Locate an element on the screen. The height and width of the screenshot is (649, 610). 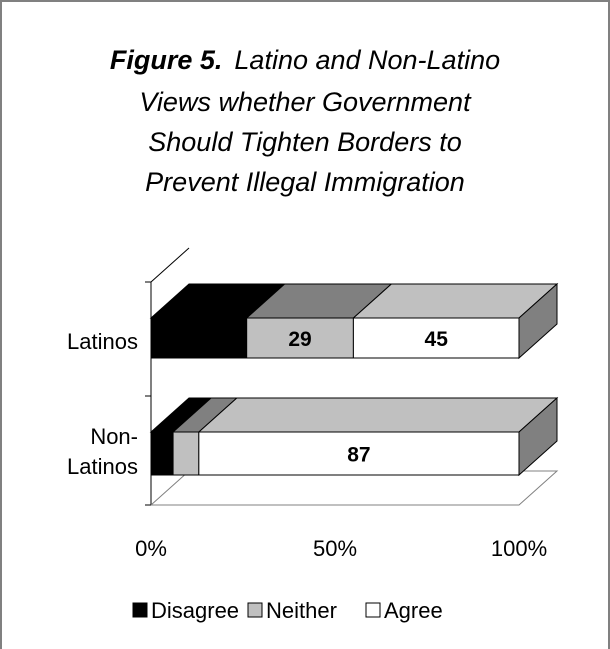
legend-swatch-neither is located at coordinates (255, 610).